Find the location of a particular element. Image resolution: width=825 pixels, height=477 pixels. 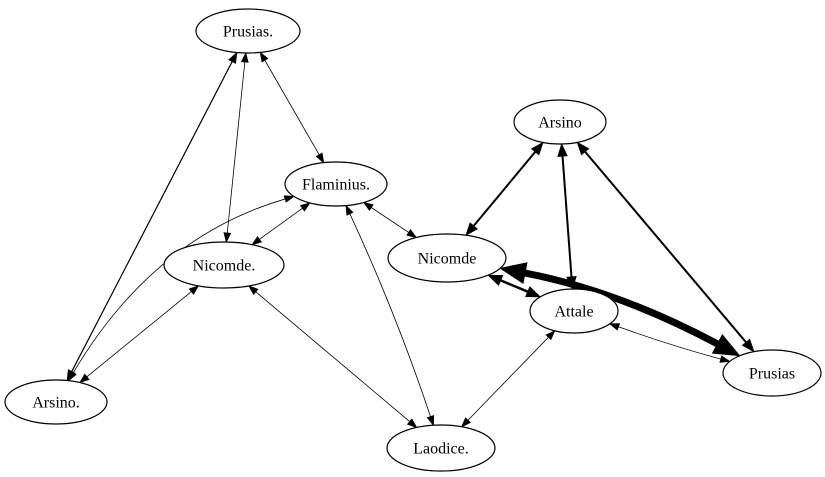

edge-flaminius-nicomde-dot is located at coordinates (281, 224).